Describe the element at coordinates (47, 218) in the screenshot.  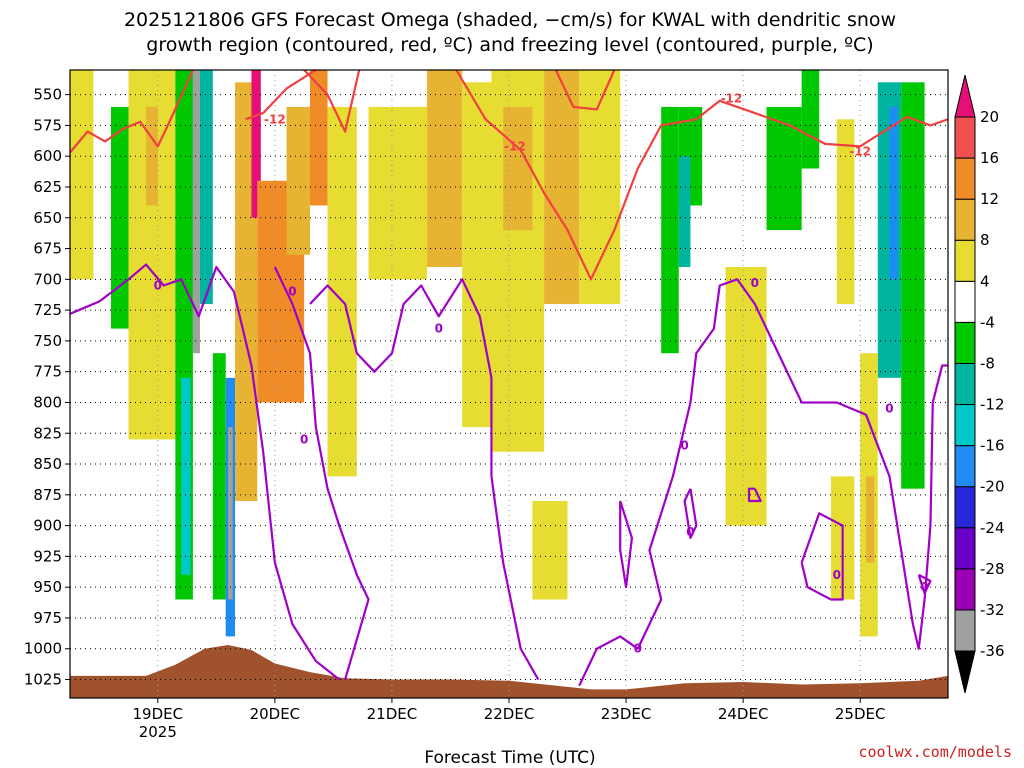
I see `y-tick-label: 650` at that location.